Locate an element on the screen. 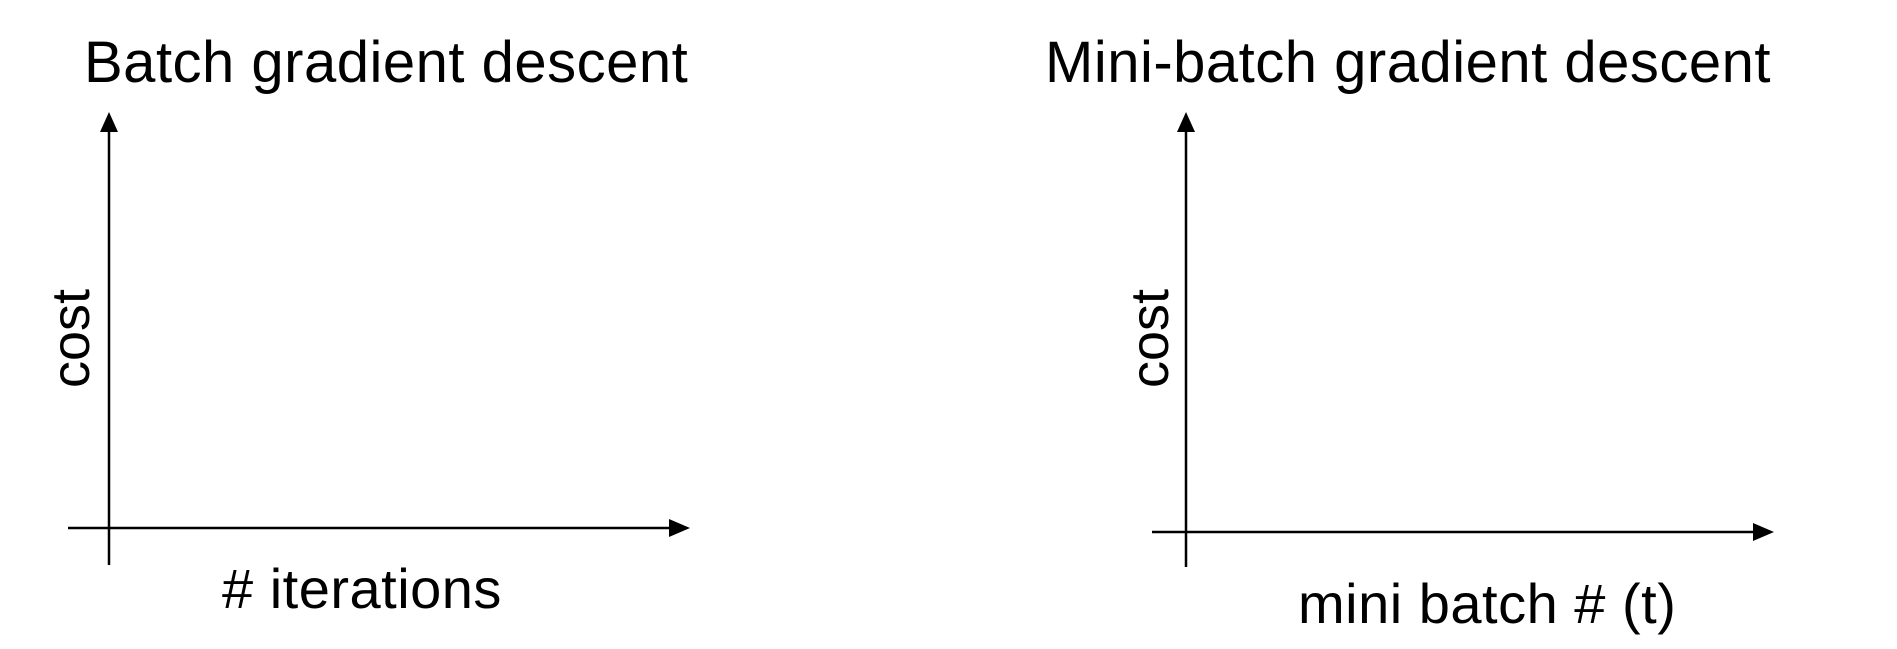 This screenshot has width=1897, height=649. panel-title: Batch gradient descent is located at coordinates (386, 62).